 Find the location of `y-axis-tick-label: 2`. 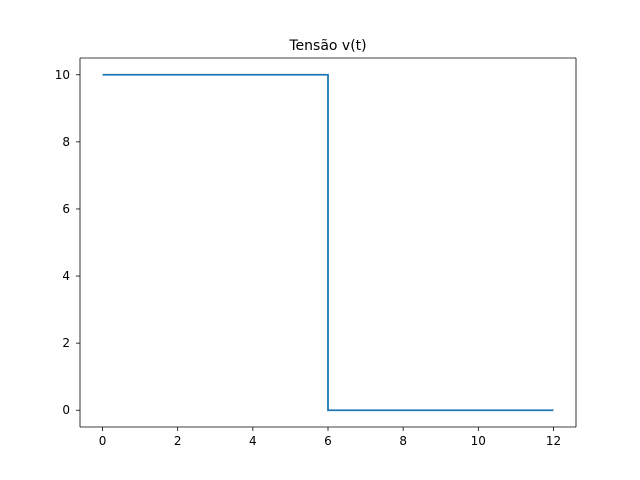

y-axis-tick-label: 2 is located at coordinates (66, 343).